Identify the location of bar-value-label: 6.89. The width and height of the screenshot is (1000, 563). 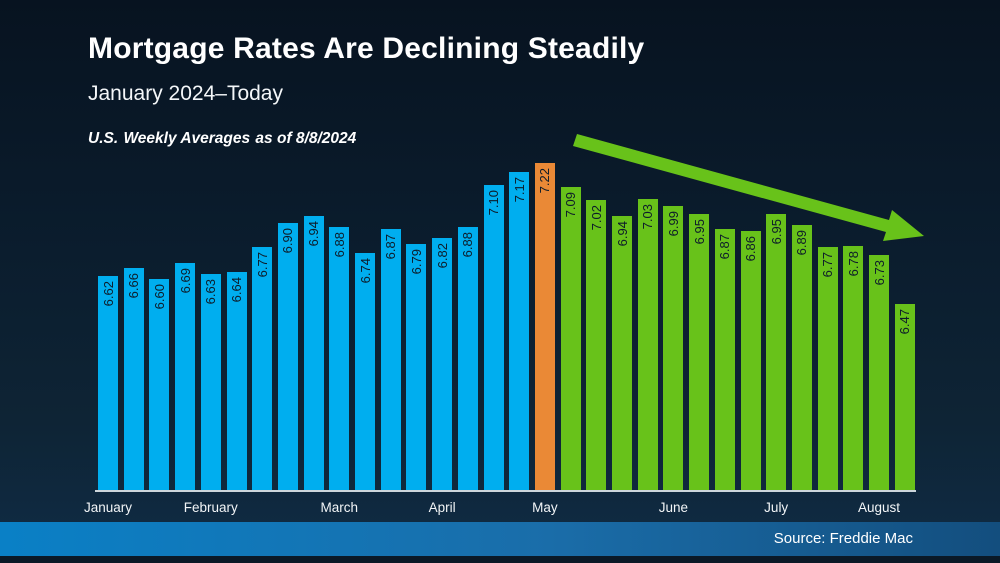
(802, 243).